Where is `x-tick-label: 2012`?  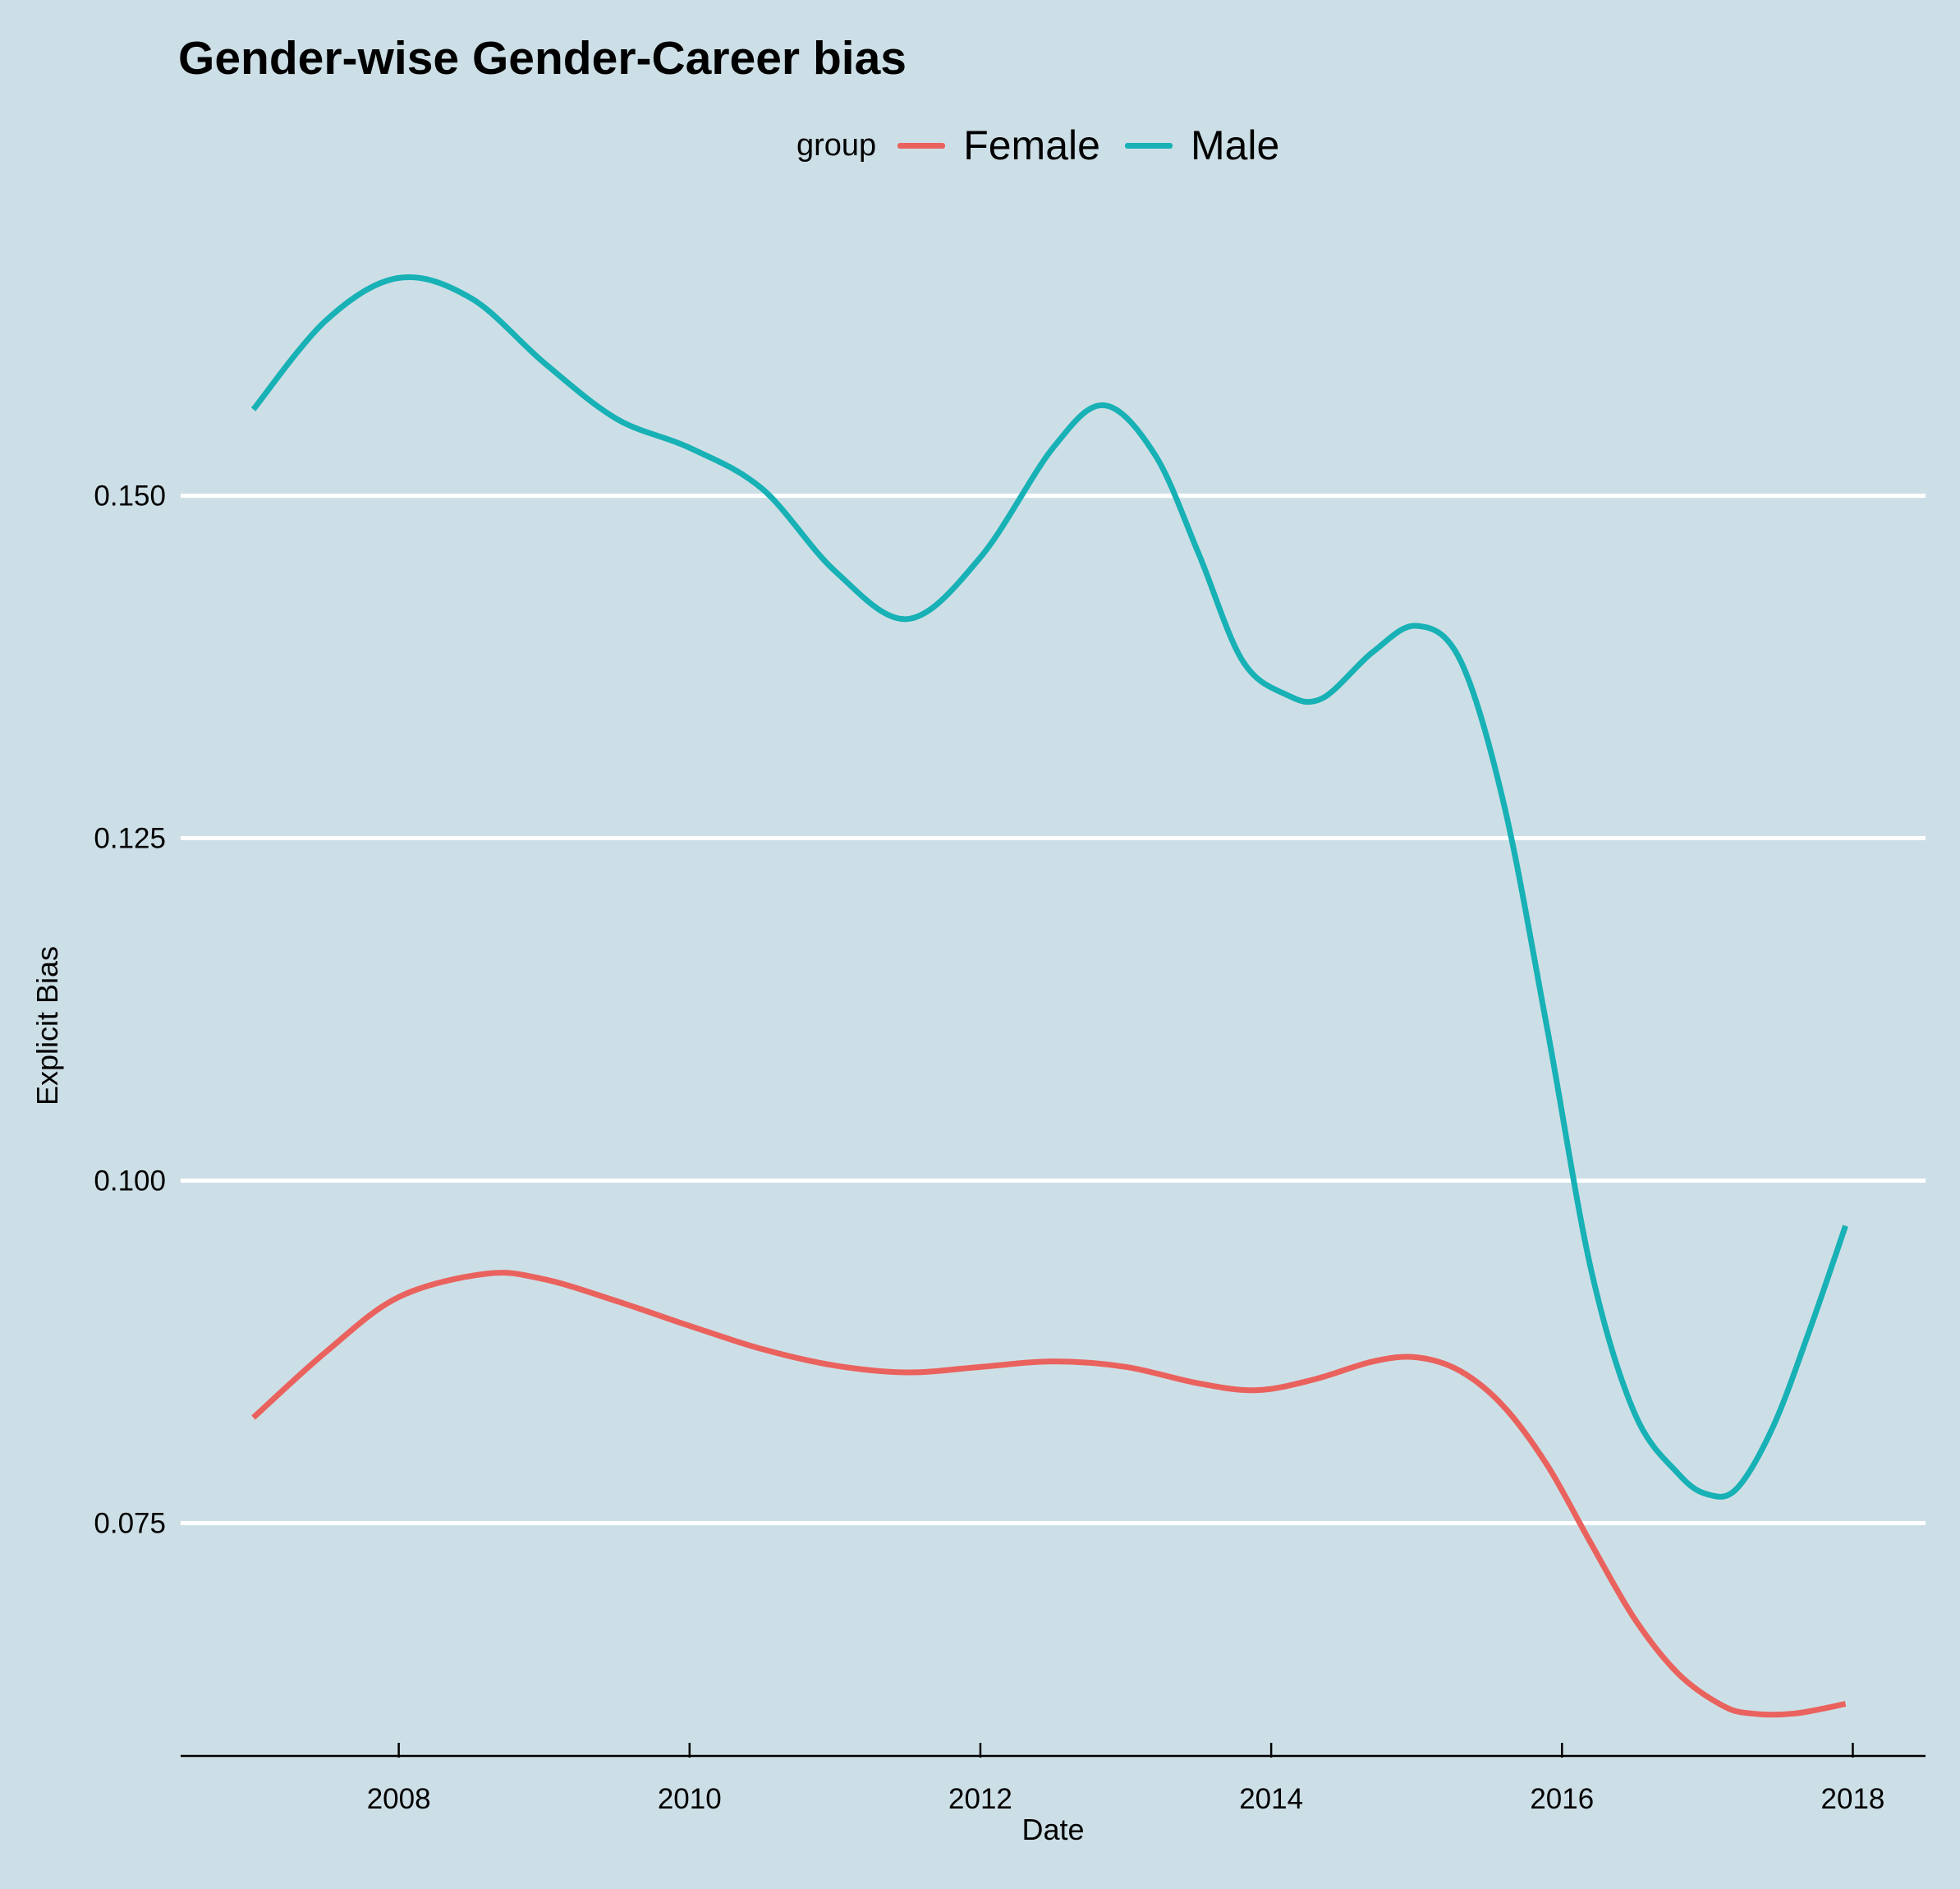
x-tick-label: 2012 is located at coordinates (980, 1799).